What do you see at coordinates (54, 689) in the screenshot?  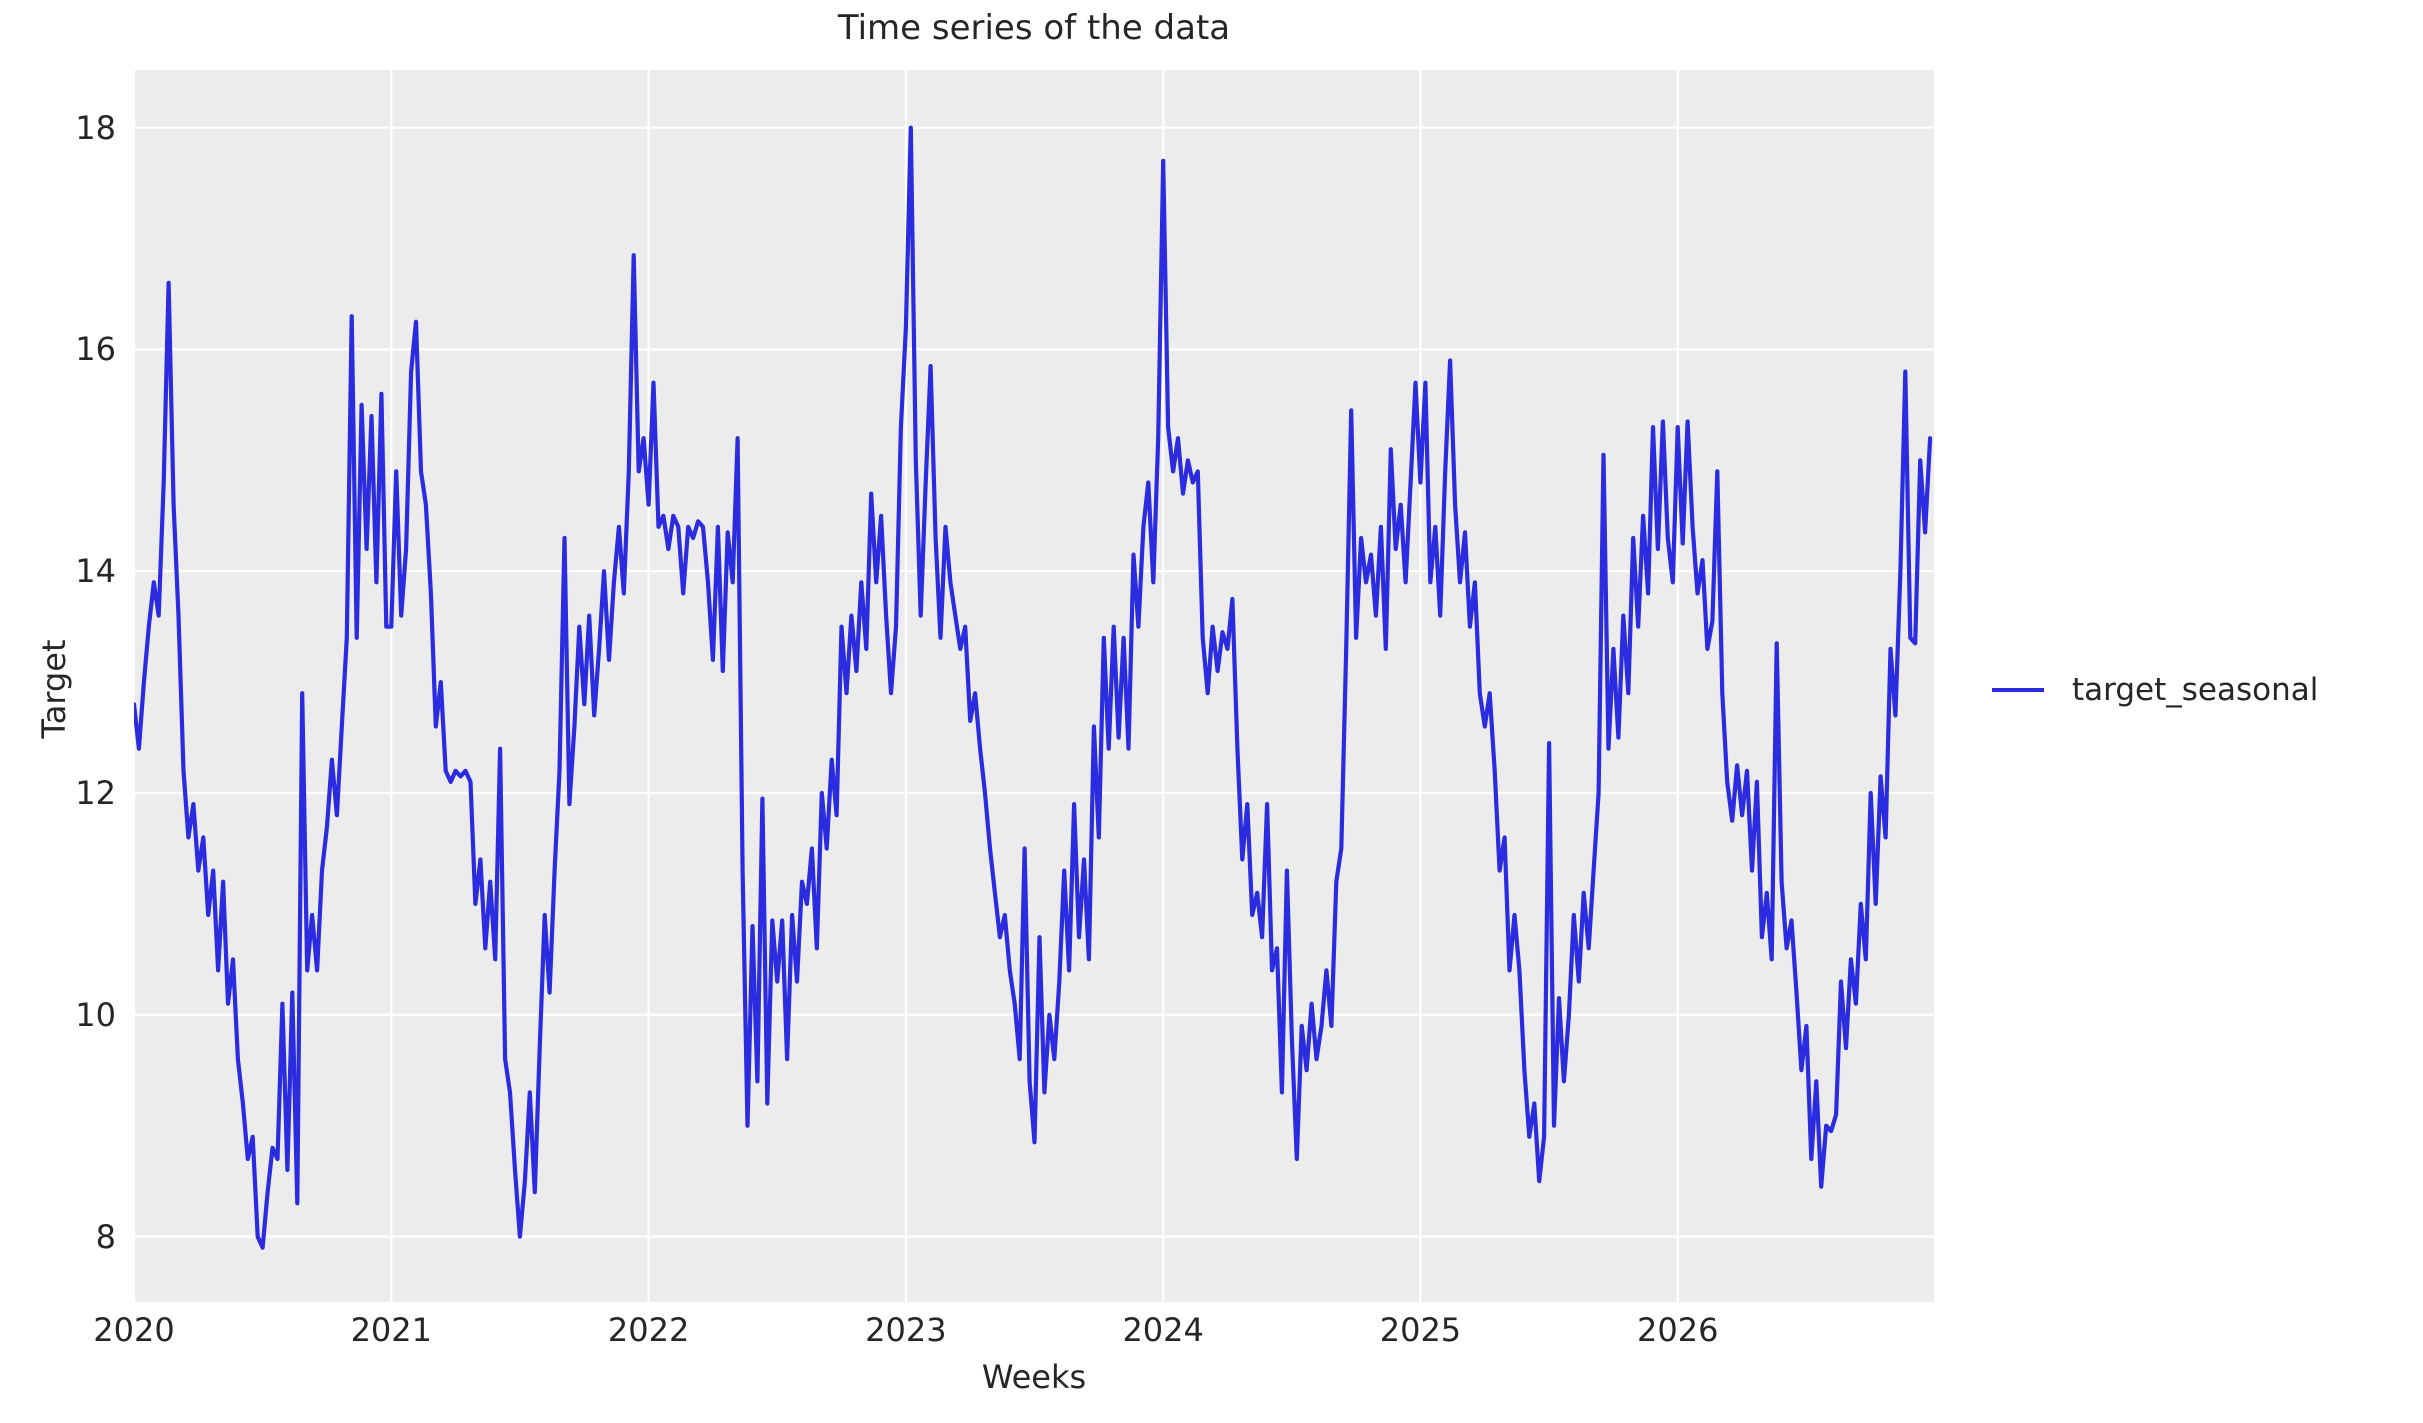 I see `y-axis-label: Target` at bounding box center [54, 689].